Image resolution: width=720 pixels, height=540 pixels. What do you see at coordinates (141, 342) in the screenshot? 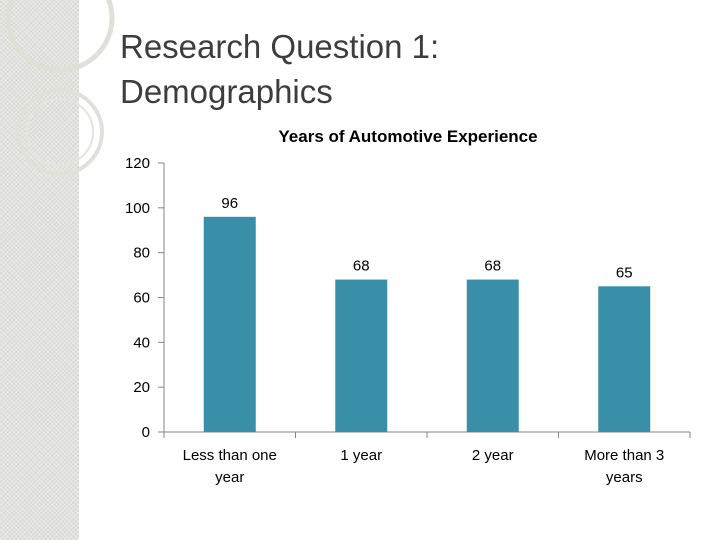
I see `y-tick-label: 40` at bounding box center [141, 342].